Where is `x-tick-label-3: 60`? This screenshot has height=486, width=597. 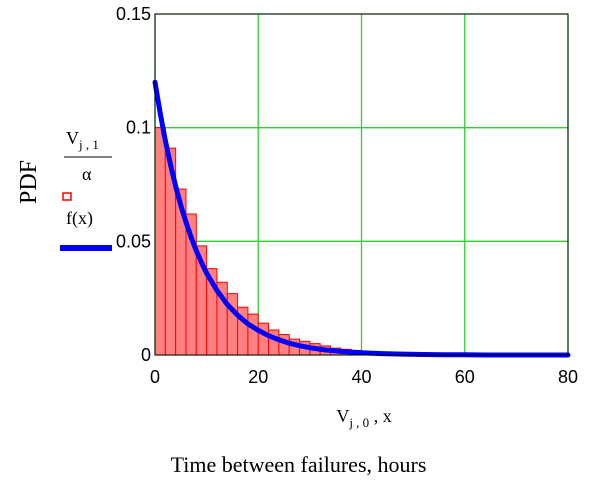 x-tick-label-3: 60 is located at coordinates (465, 377).